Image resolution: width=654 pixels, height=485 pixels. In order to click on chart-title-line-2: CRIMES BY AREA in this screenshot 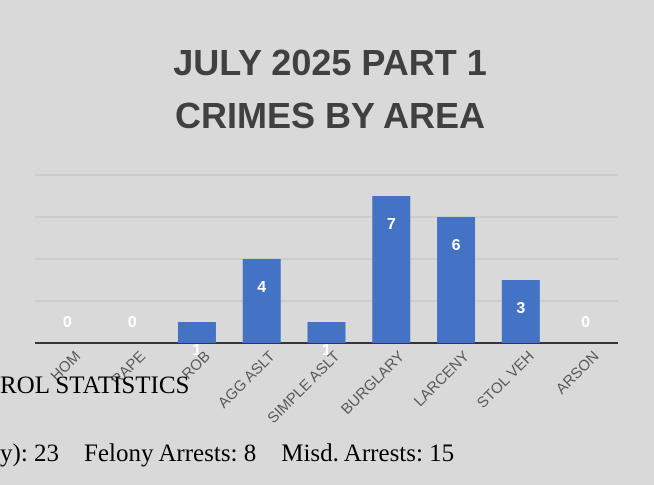, I will do `click(330, 115)`.